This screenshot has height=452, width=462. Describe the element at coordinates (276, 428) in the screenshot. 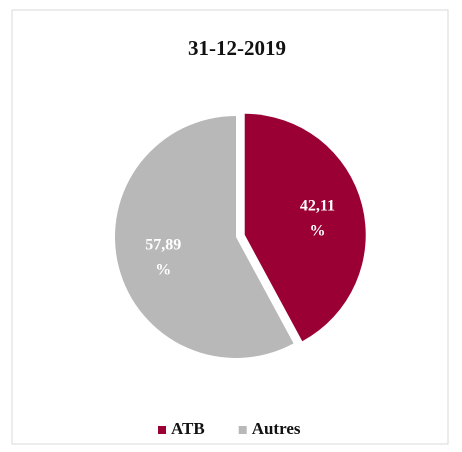

I see `legend-label: Autres` at that location.